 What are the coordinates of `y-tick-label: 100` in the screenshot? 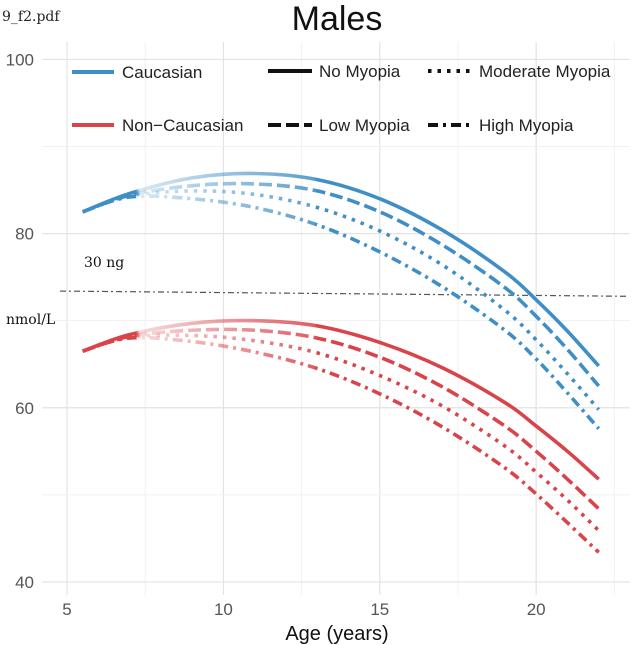 It's located at (20, 59).